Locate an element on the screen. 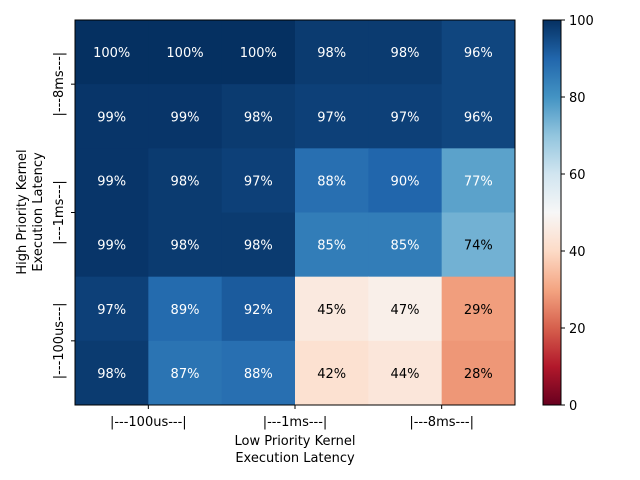  cell-value-label: 77% is located at coordinates (478, 181).